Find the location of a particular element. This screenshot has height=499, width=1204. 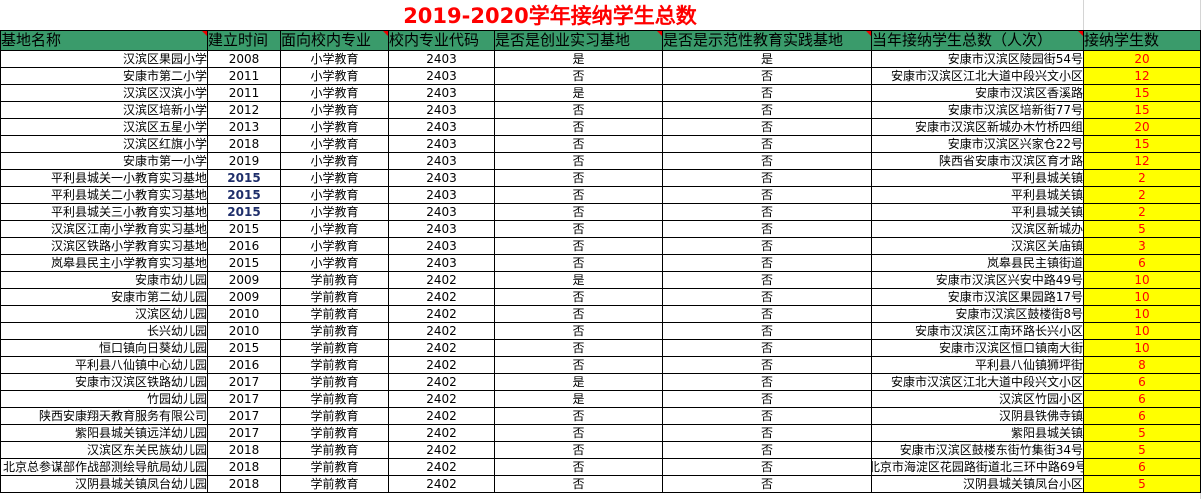

cell-address: 汉阴县铁佛寺镇 is located at coordinates (977, 416).